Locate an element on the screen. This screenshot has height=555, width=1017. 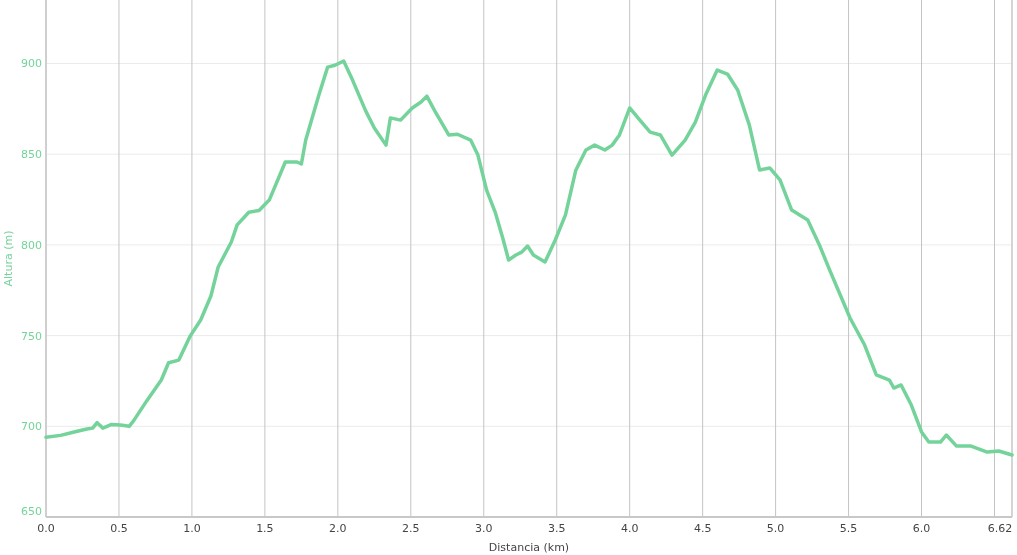
x-tick-label: 3.5 is located at coordinates (556, 528).